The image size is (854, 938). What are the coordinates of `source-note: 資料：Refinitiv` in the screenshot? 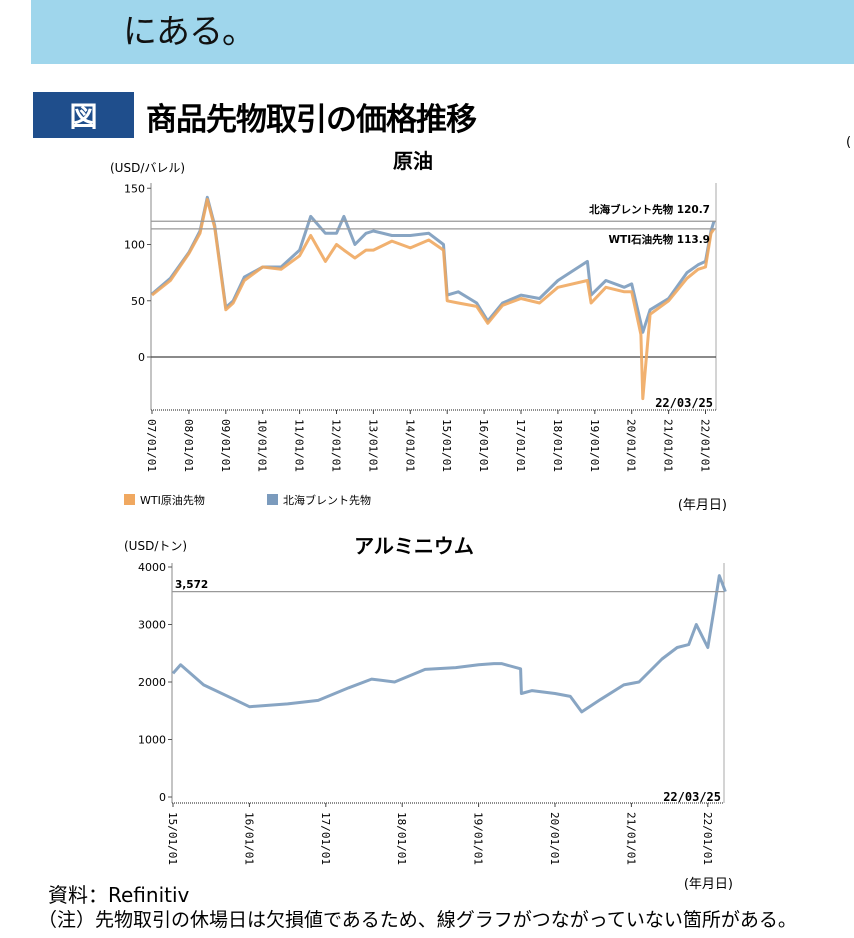 It's located at (119, 895).